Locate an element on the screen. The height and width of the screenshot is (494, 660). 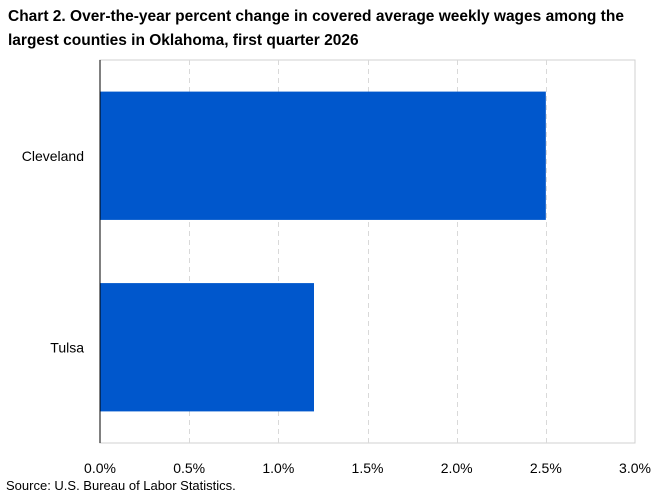
x-tick-label: 0.5% is located at coordinates (189, 468).